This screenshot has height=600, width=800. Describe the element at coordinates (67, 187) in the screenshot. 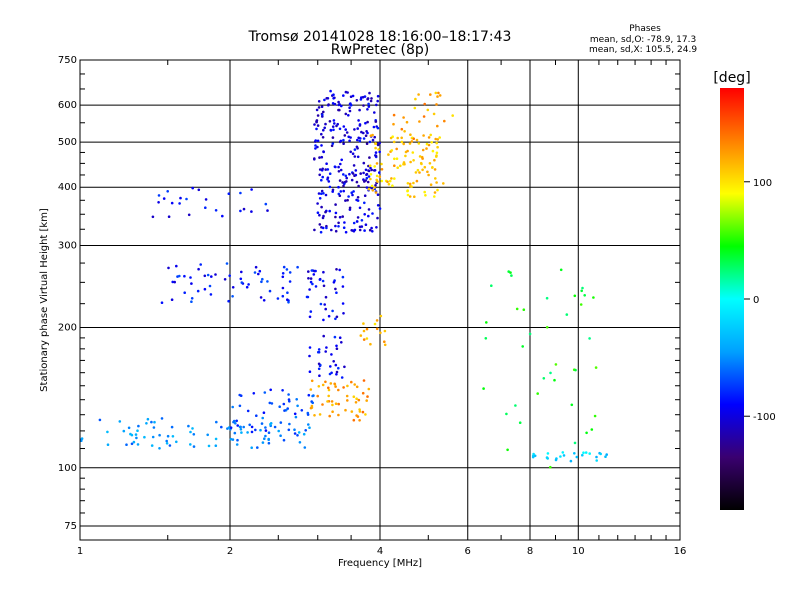

I see `y-tick-label-4: 400` at that location.